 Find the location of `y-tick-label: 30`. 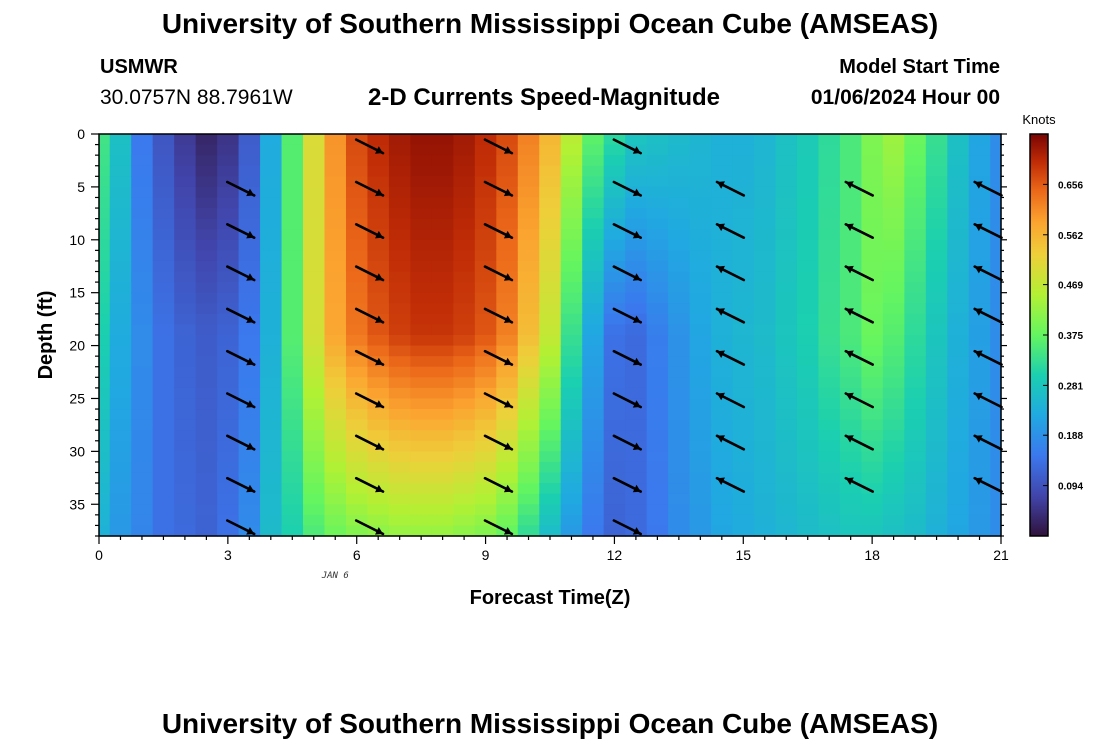

y-tick-label: 30 is located at coordinates (77, 451).